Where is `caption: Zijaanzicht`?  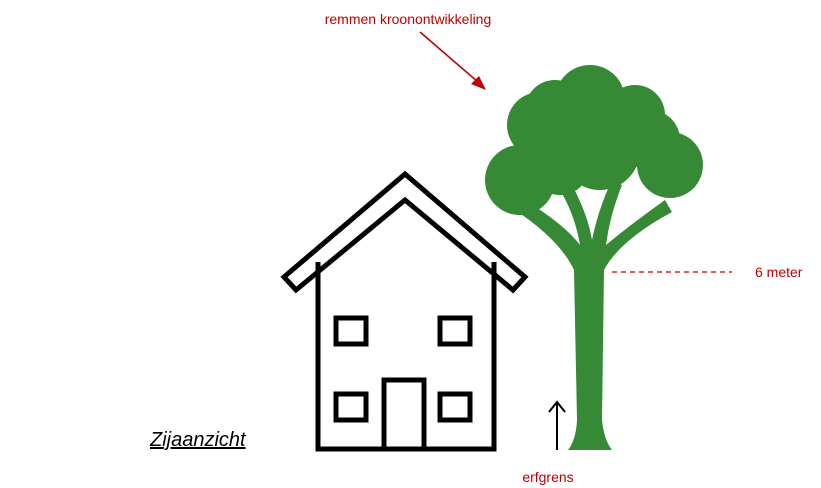 caption: Zijaanzicht is located at coordinates (198, 440).